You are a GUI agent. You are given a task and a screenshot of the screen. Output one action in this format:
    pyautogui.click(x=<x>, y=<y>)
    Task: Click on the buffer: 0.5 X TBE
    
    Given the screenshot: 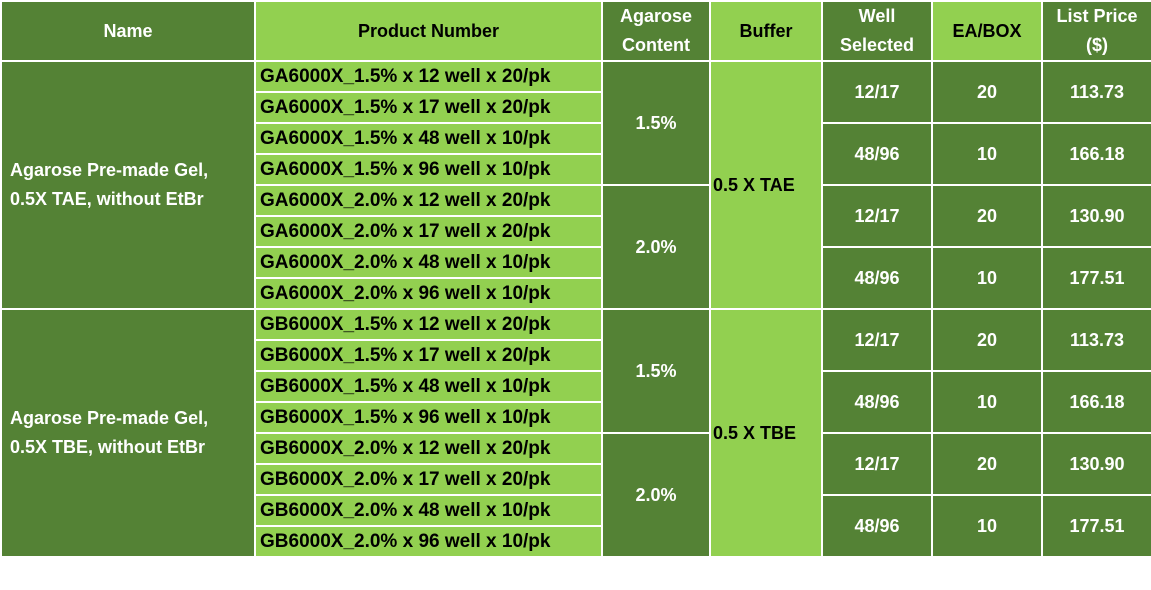 What is the action you would take?
    pyautogui.click(x=766, y=433)
    